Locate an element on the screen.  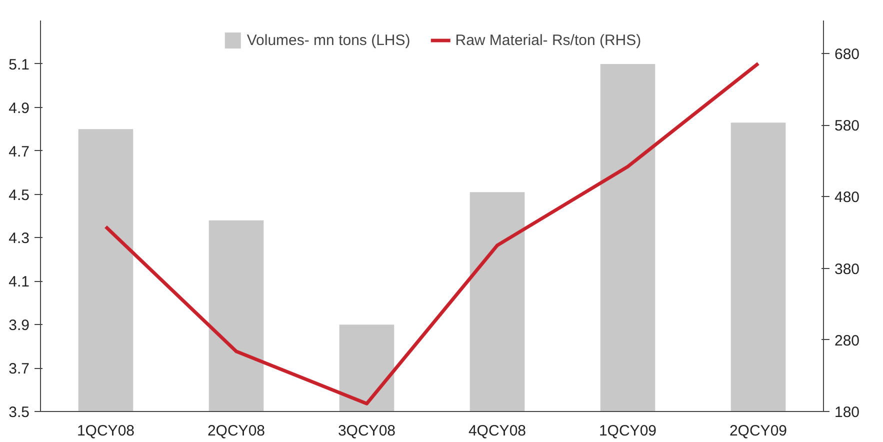
y-tick-label: 4.3 is located at coordinates (19, 239).